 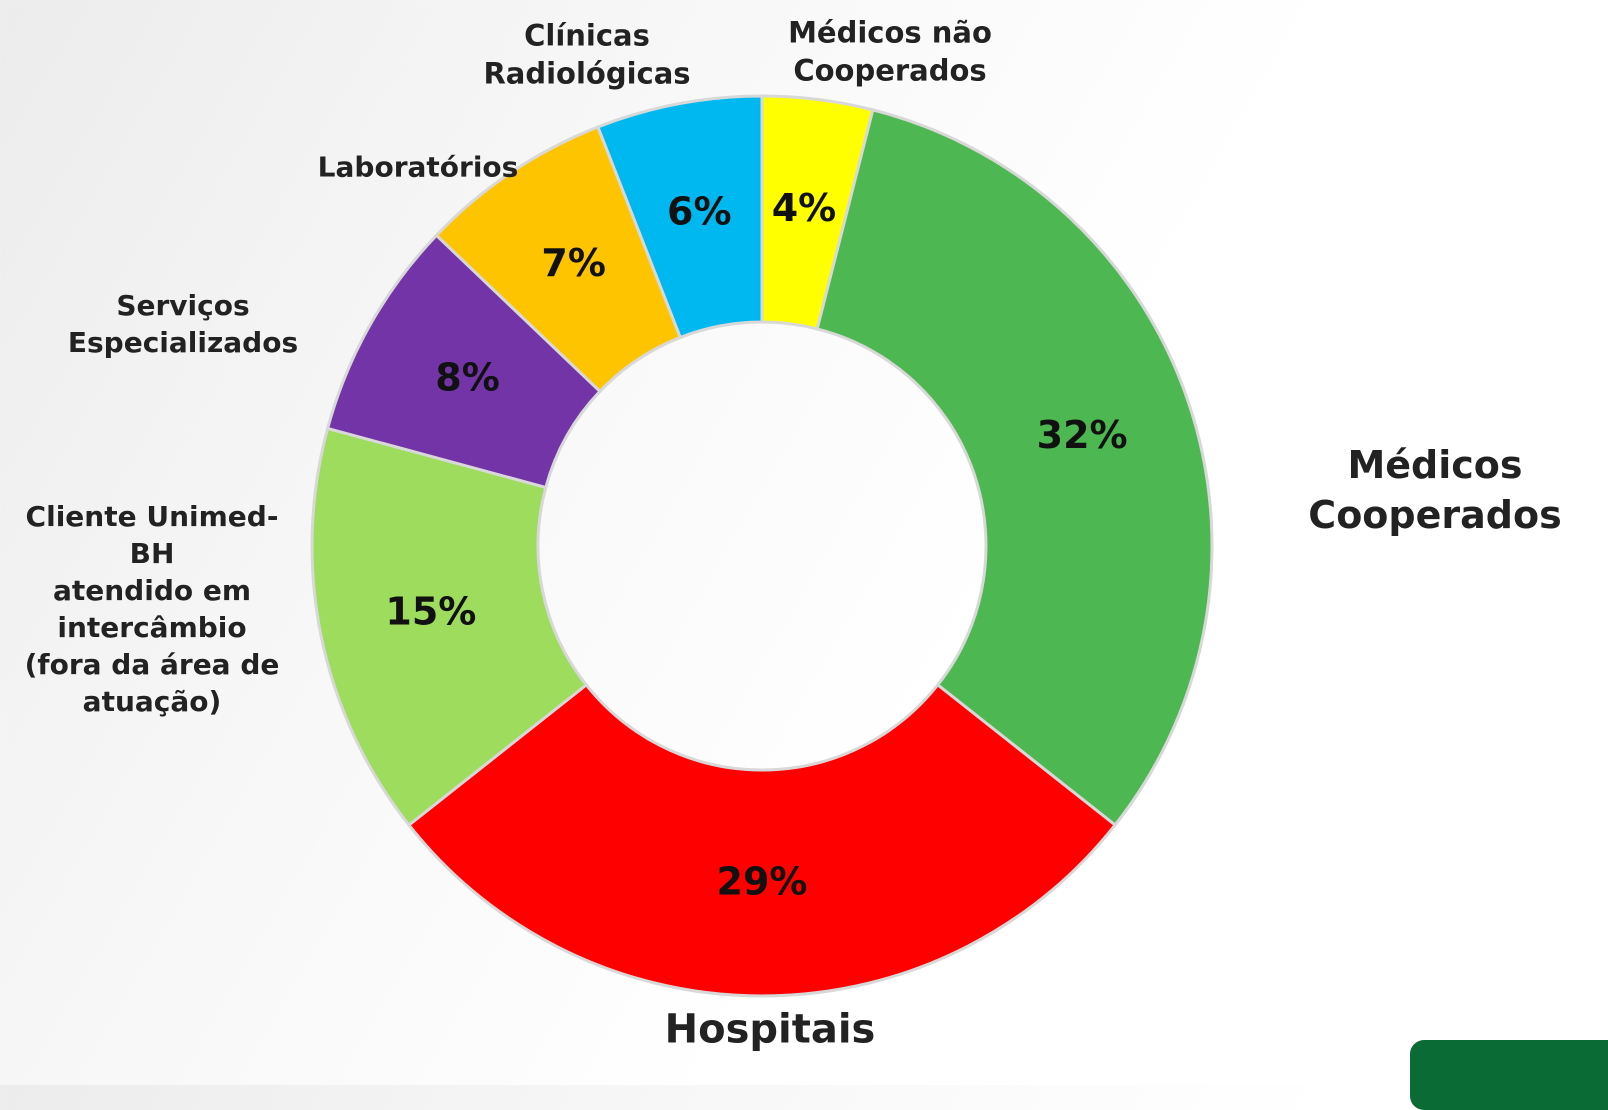 What do you see at coordinates (587, 54) in the screenshot?
I see `category-label: Clínicas Radiológicas` at bounding box center [587, 54].